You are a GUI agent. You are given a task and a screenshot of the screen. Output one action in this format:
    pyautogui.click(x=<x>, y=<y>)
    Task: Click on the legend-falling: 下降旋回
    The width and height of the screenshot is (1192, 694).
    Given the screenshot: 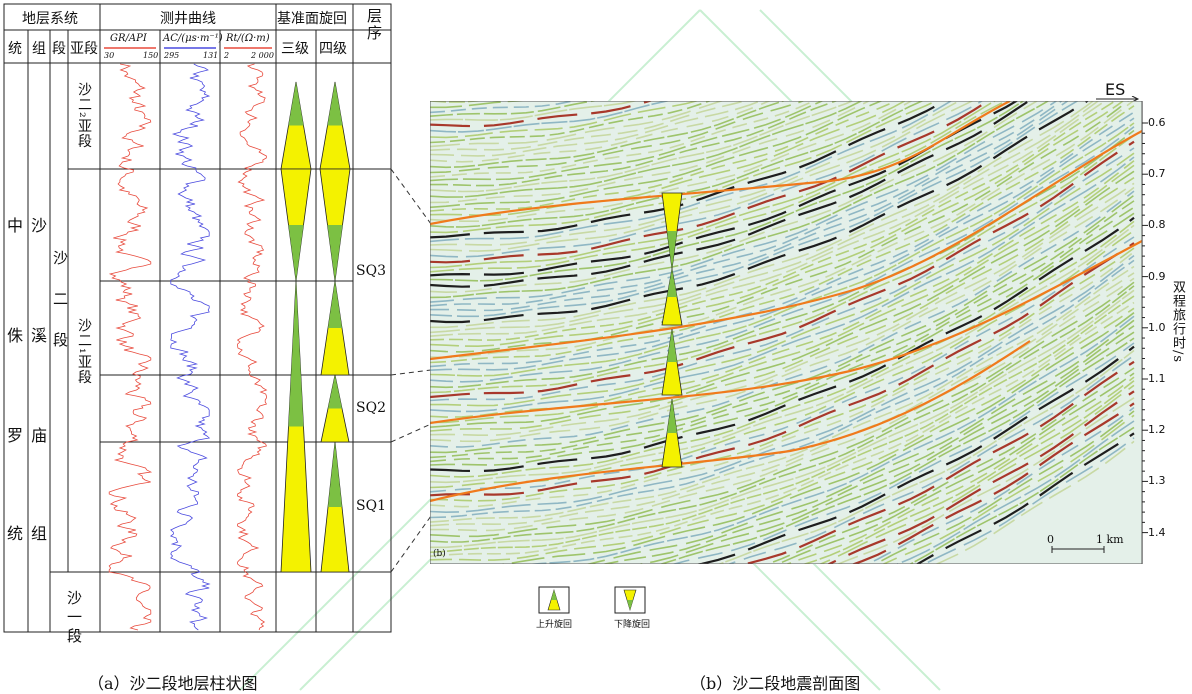 What is the action you would take?
    pyautogui.click(x=632, y=625)
    